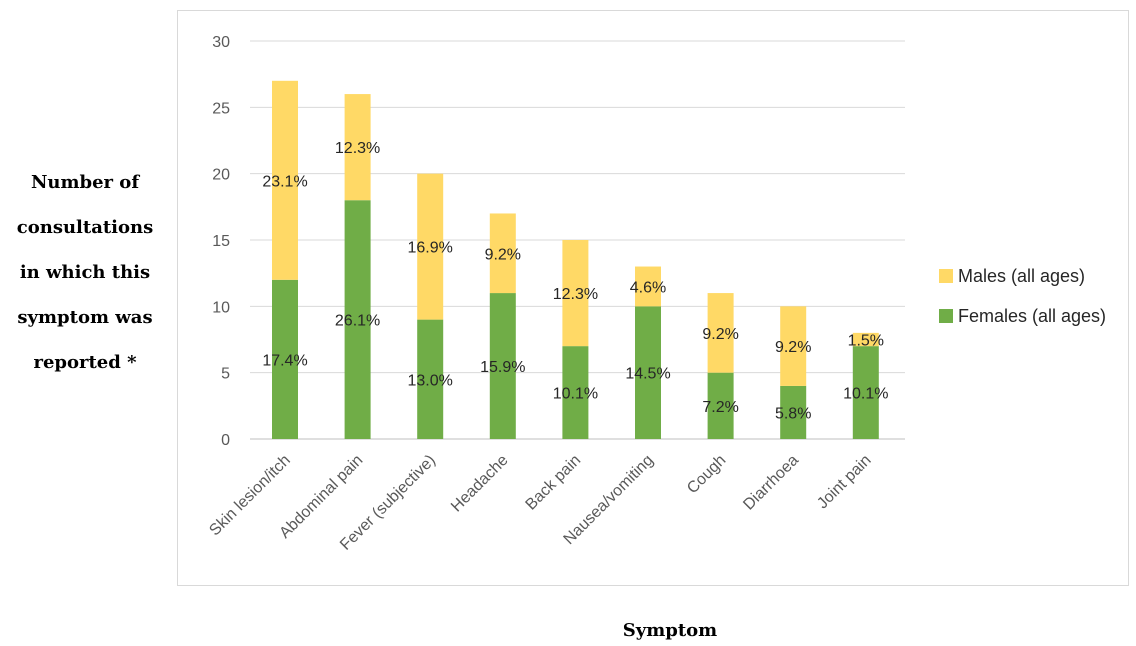 This screenshot has height=646, width=1136. What do you see at coordinates (1021, 276) in the screenshot?
I see `legend-label: Males (all ages)` at bounding box center [1021, 276].